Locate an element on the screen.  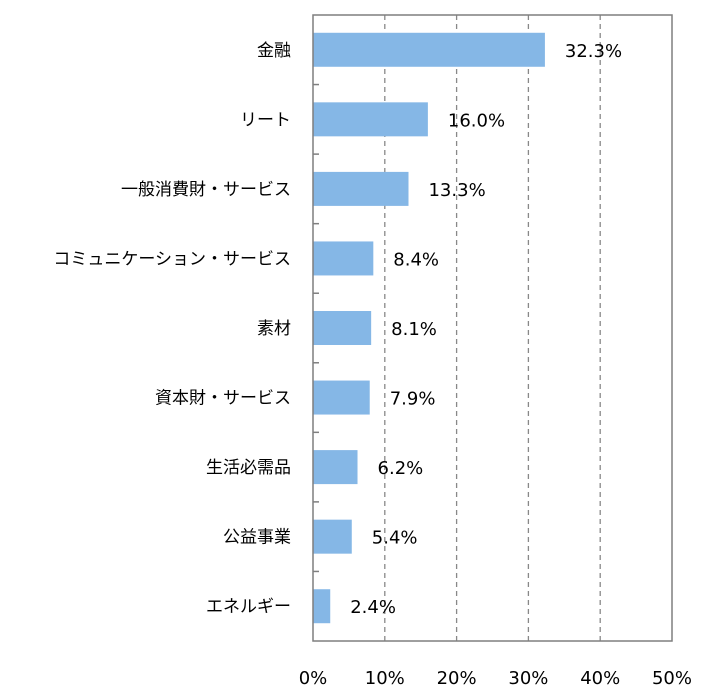
category-label: 生活必需品 is located at coordinates (248, 468).